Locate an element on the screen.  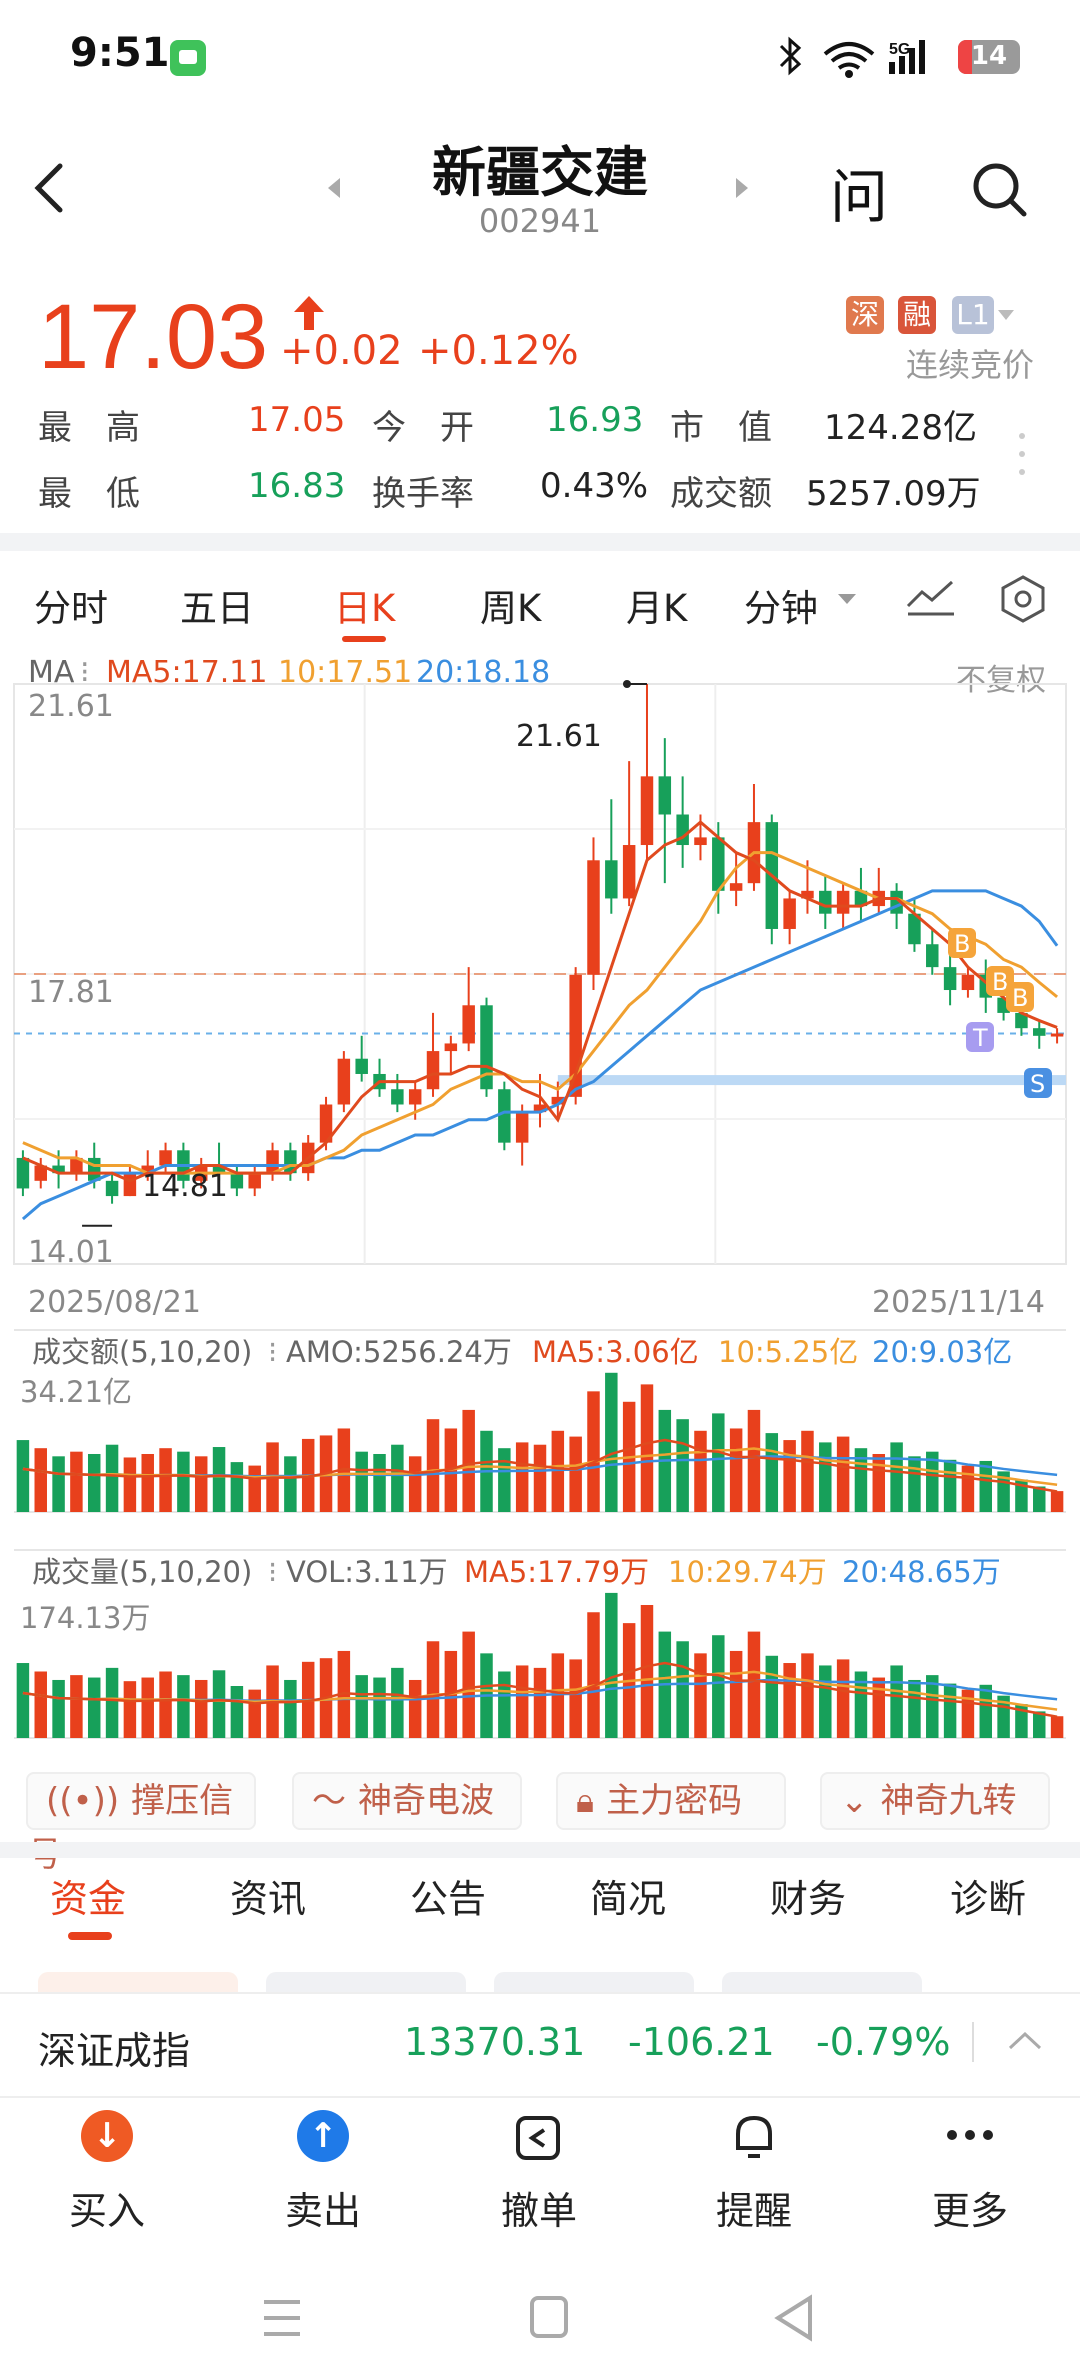
network-type-label: 5G is located at coordinates (899, 49).